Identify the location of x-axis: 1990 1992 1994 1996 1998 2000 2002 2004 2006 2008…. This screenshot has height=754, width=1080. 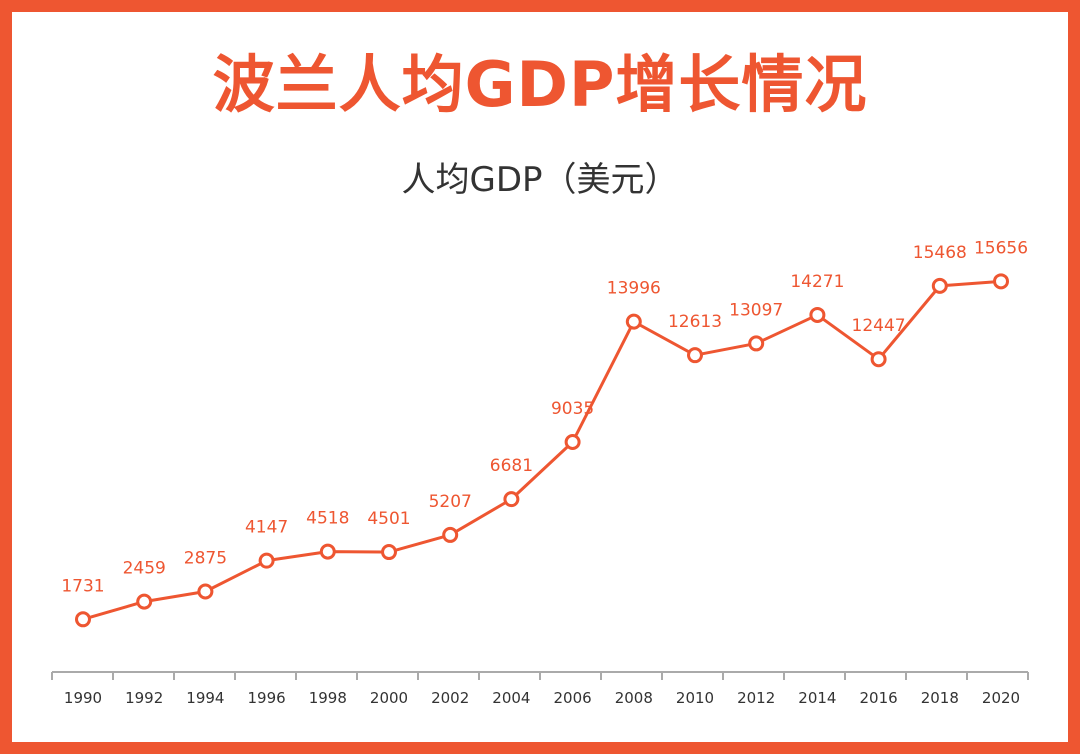
(540, 689).